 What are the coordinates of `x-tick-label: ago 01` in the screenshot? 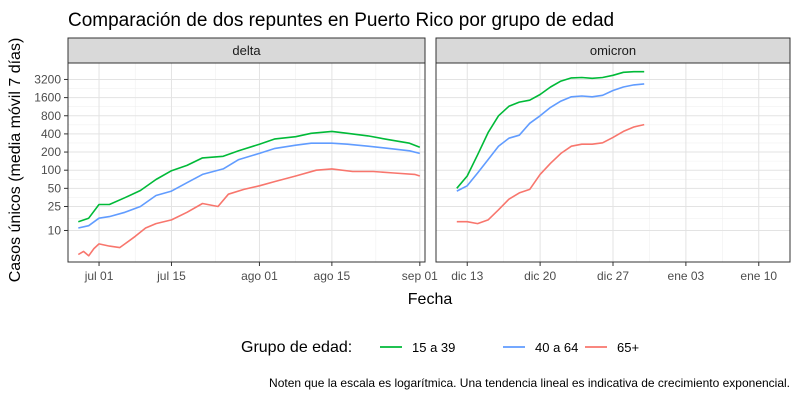 It's located at (259, 276).